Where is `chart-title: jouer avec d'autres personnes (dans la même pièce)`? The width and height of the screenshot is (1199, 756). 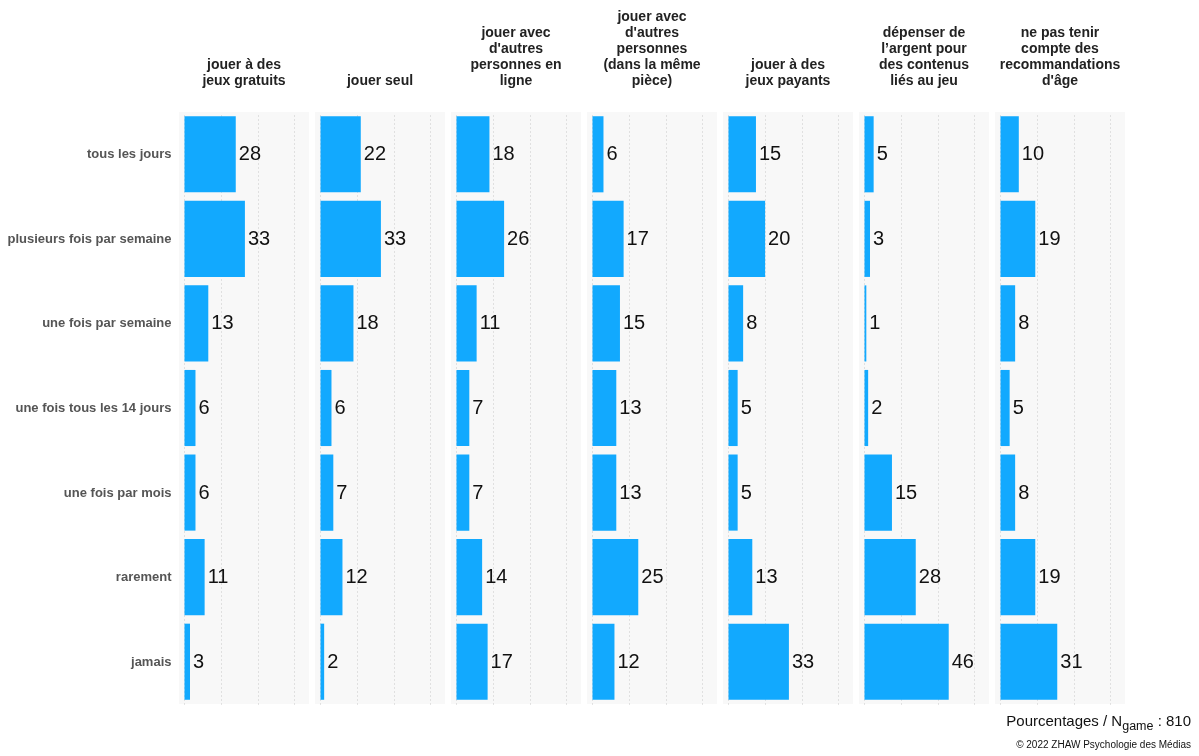
chart-title: jouer avec d'autres personnes (dans la même pièce) is located at coordinates (652, 48).